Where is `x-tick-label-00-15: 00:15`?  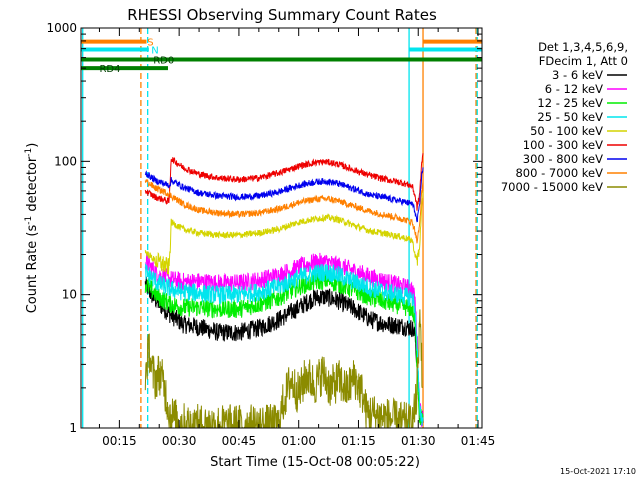 x-tick-label-00-15: 00:15 is located at coordinates (119, 441).